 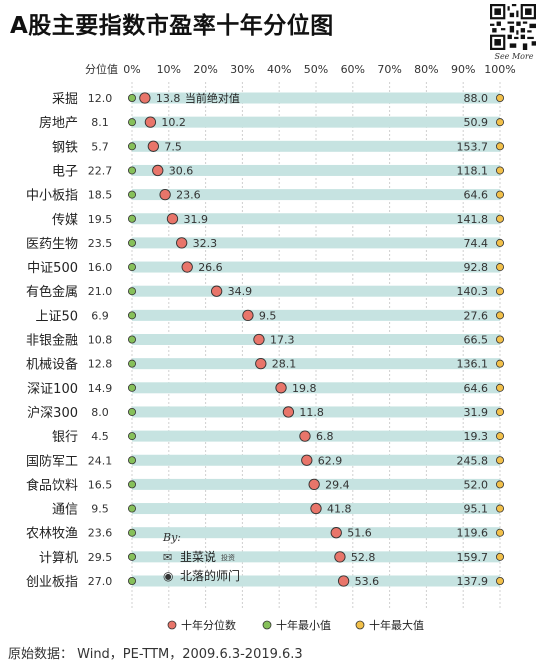 I want to click on min-value-label: 29.5, so click(x=100, y=557).